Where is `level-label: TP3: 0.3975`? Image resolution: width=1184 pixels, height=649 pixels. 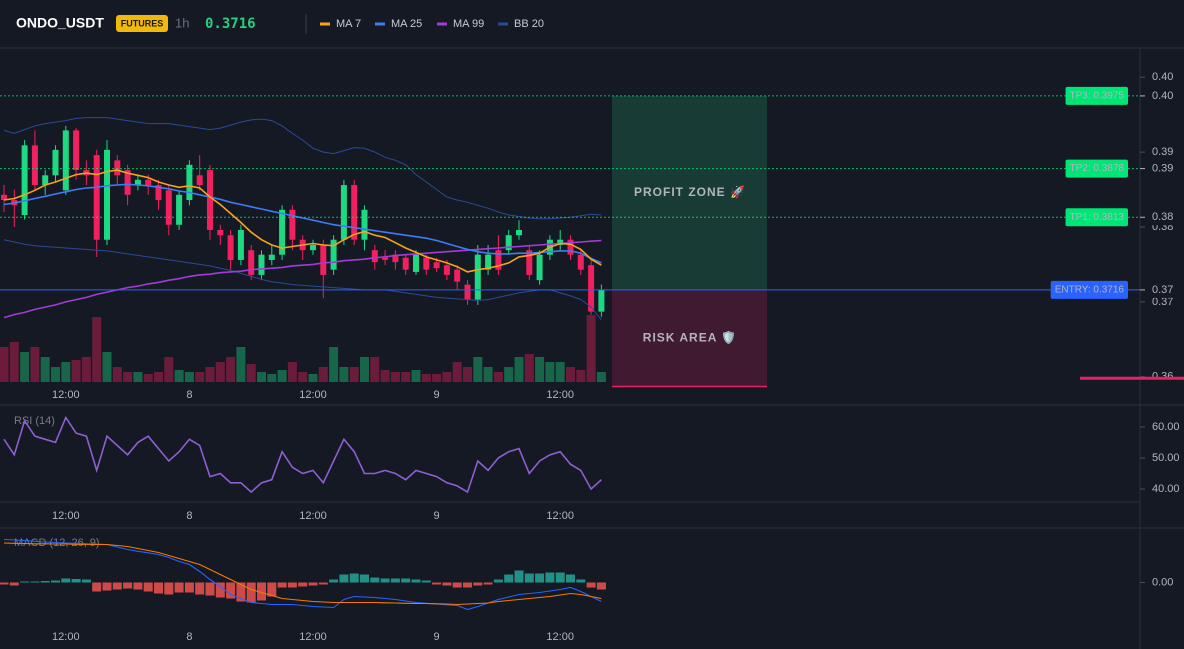
level-label: TP3: 0.3975 is located at coordinates (1097, 96).